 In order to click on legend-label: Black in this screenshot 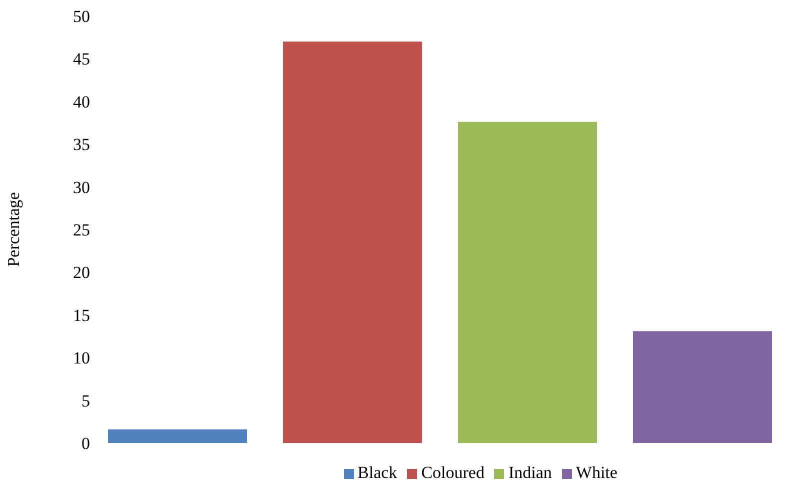, I will do `click(378, 472)`.